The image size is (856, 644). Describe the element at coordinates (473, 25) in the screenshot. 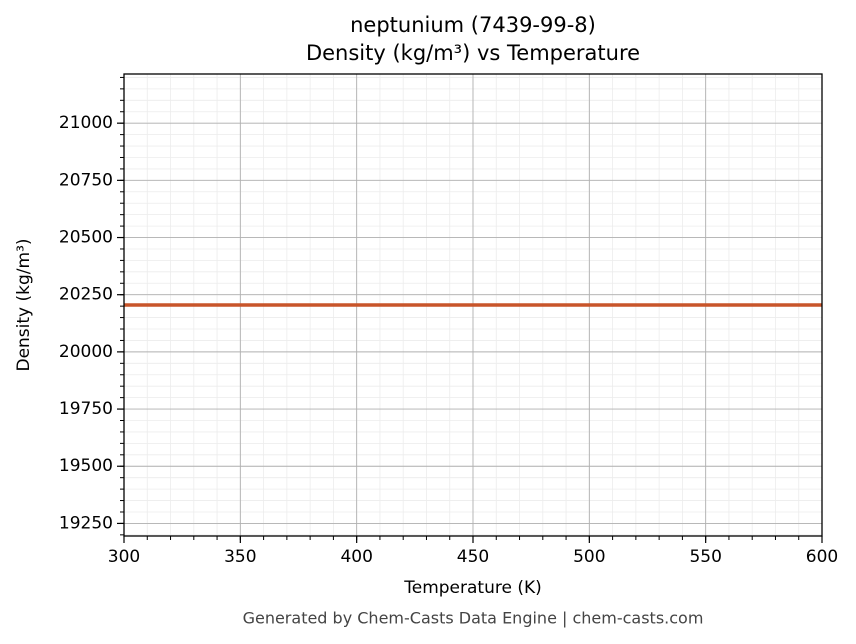

I see `chart-title: neptunium (7439-99-8)` at that location.